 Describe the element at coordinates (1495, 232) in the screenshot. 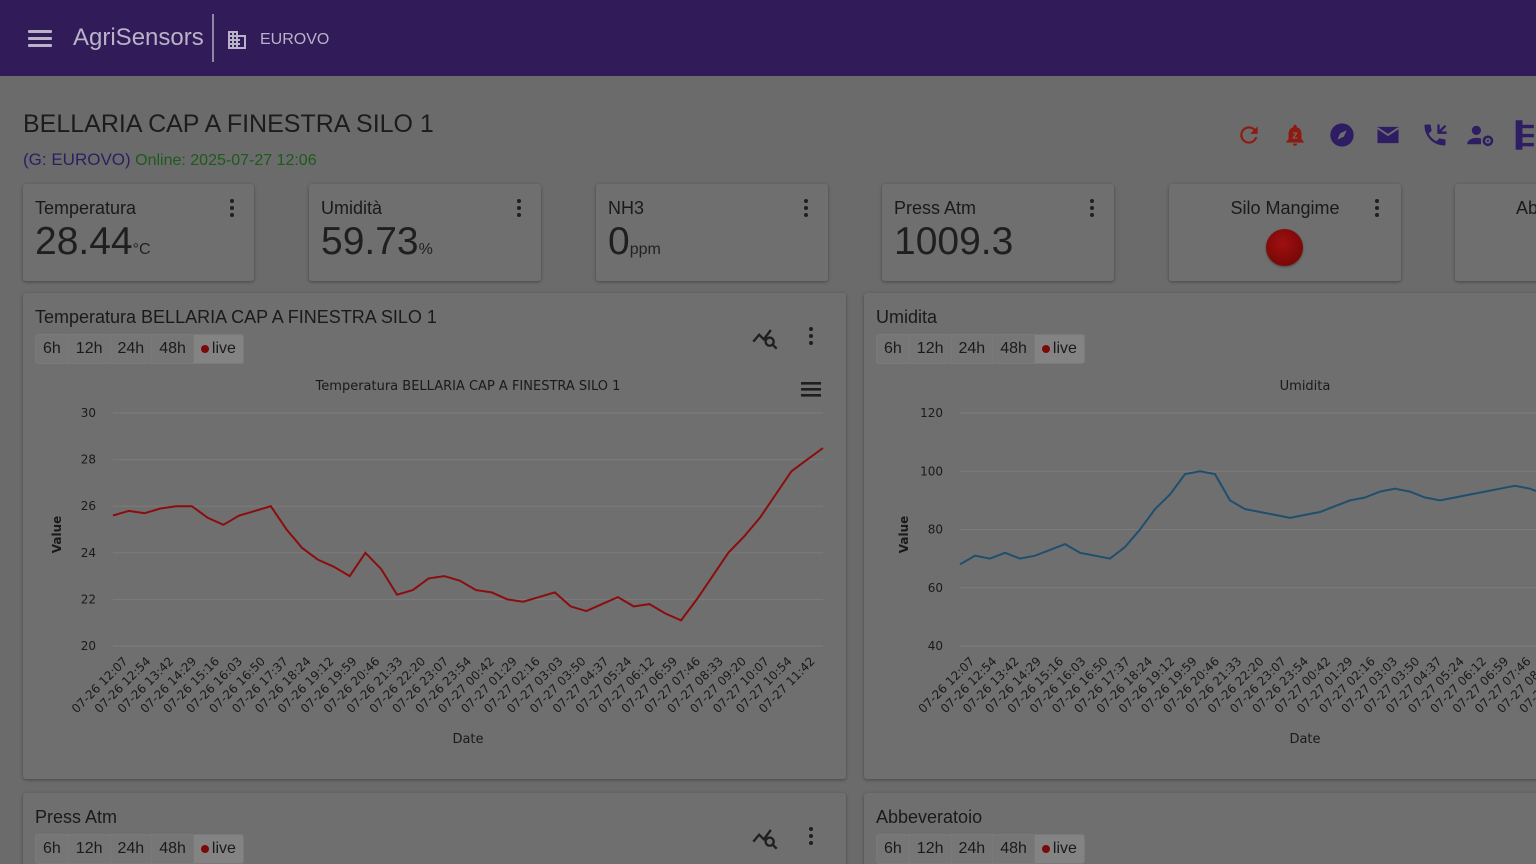

I see `kpi-card-abbeveratoio: Ab` at that location.